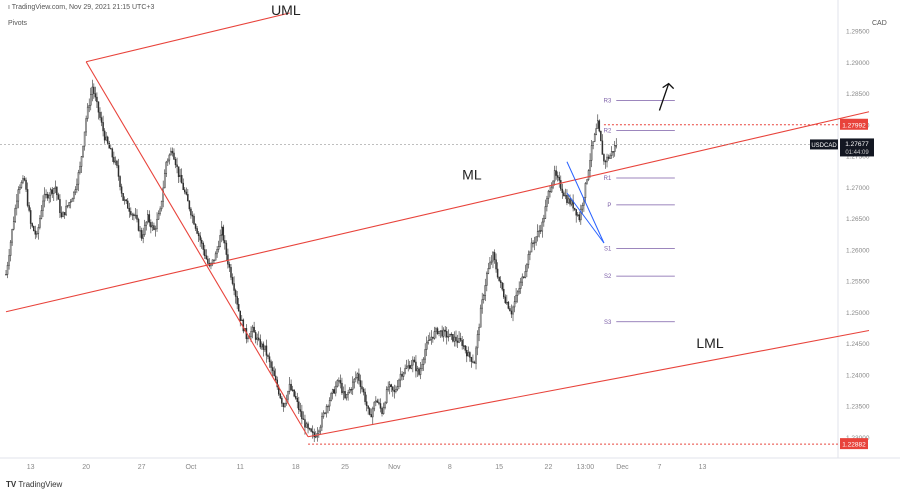 This screenshot has width=900, height=494. Describe the element at coordinates (345, 467) in the screenshot. I see `x-tick-label: 25` at that location.